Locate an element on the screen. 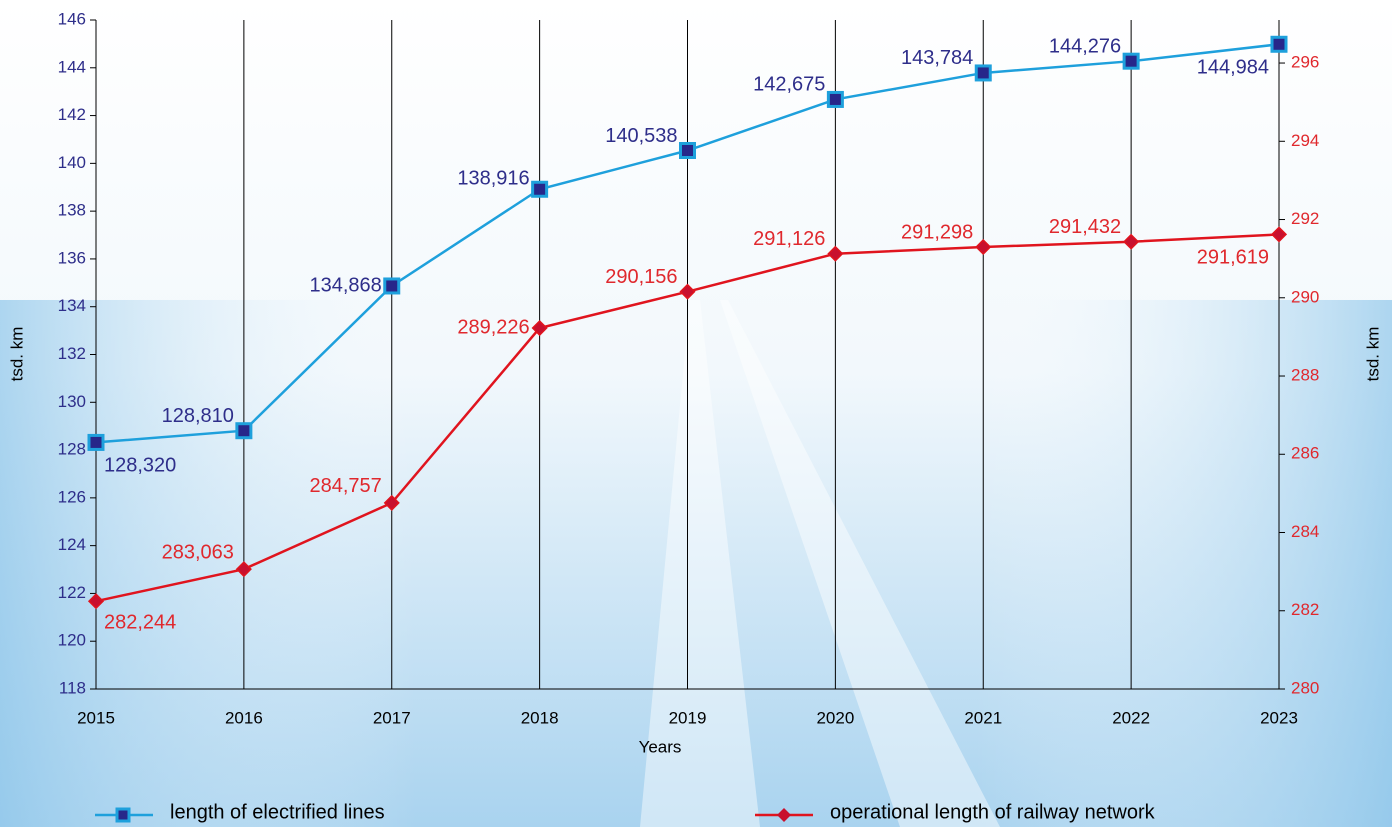  data-label: 144,984 is located at coordinates (1233, 68).